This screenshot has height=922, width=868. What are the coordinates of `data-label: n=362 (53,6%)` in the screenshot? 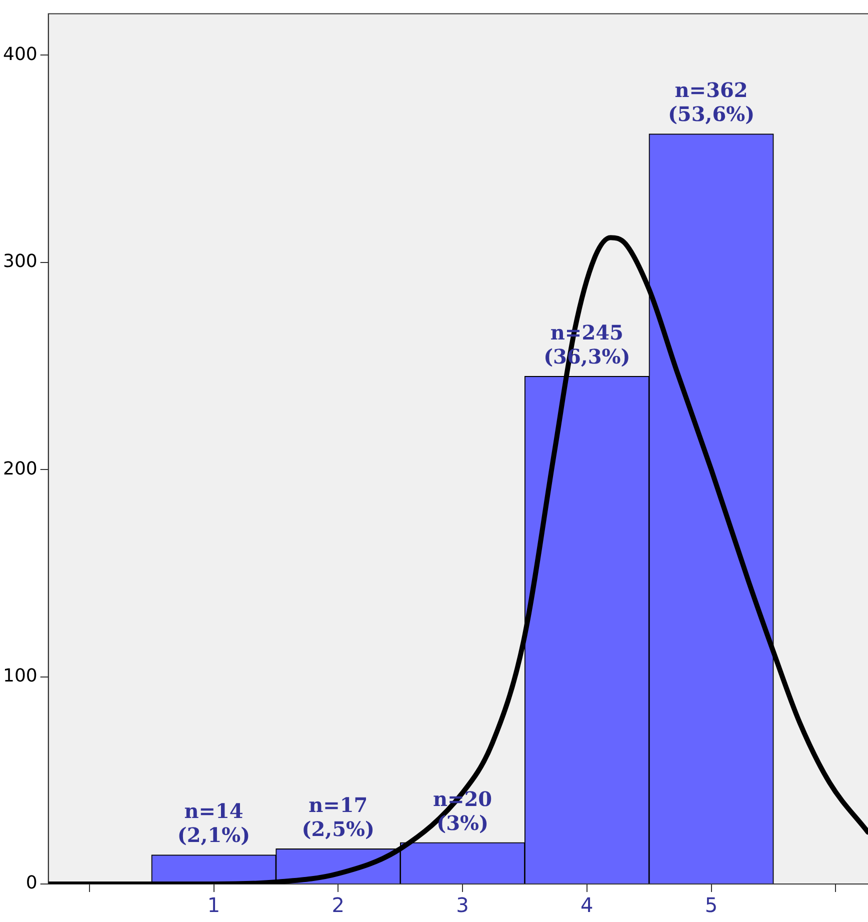 It's located at (711, 102).